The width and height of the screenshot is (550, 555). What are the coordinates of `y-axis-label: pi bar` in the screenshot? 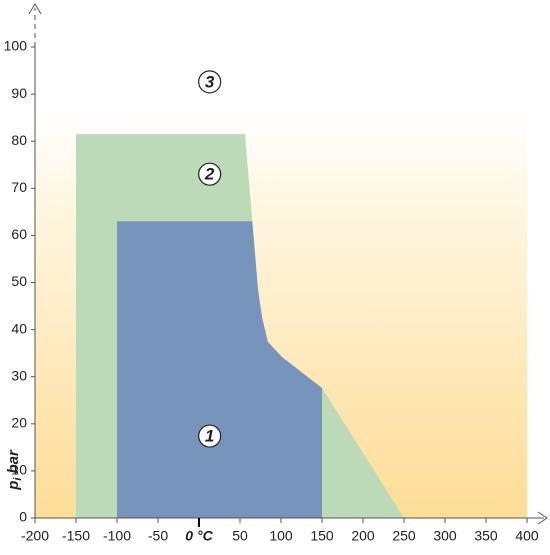 It's located at (14, 470).